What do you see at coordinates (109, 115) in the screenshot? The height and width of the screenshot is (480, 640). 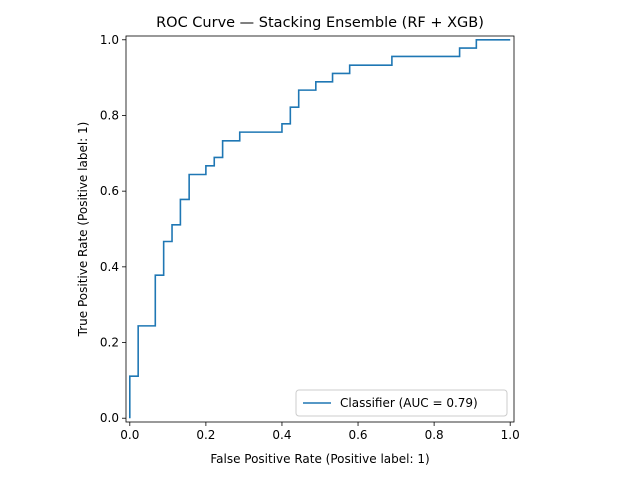 I see `y-tick-label: 0.8` at bounding box center [109, 115].